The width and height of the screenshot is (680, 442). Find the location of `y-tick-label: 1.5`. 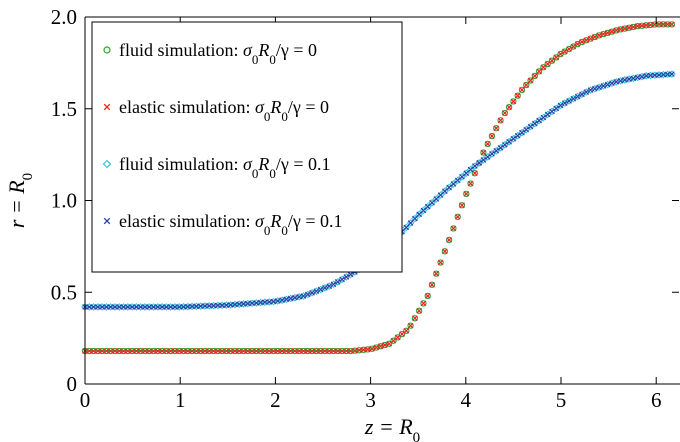

y-tick-label: 1.5 is located at coordinates (64, 109).